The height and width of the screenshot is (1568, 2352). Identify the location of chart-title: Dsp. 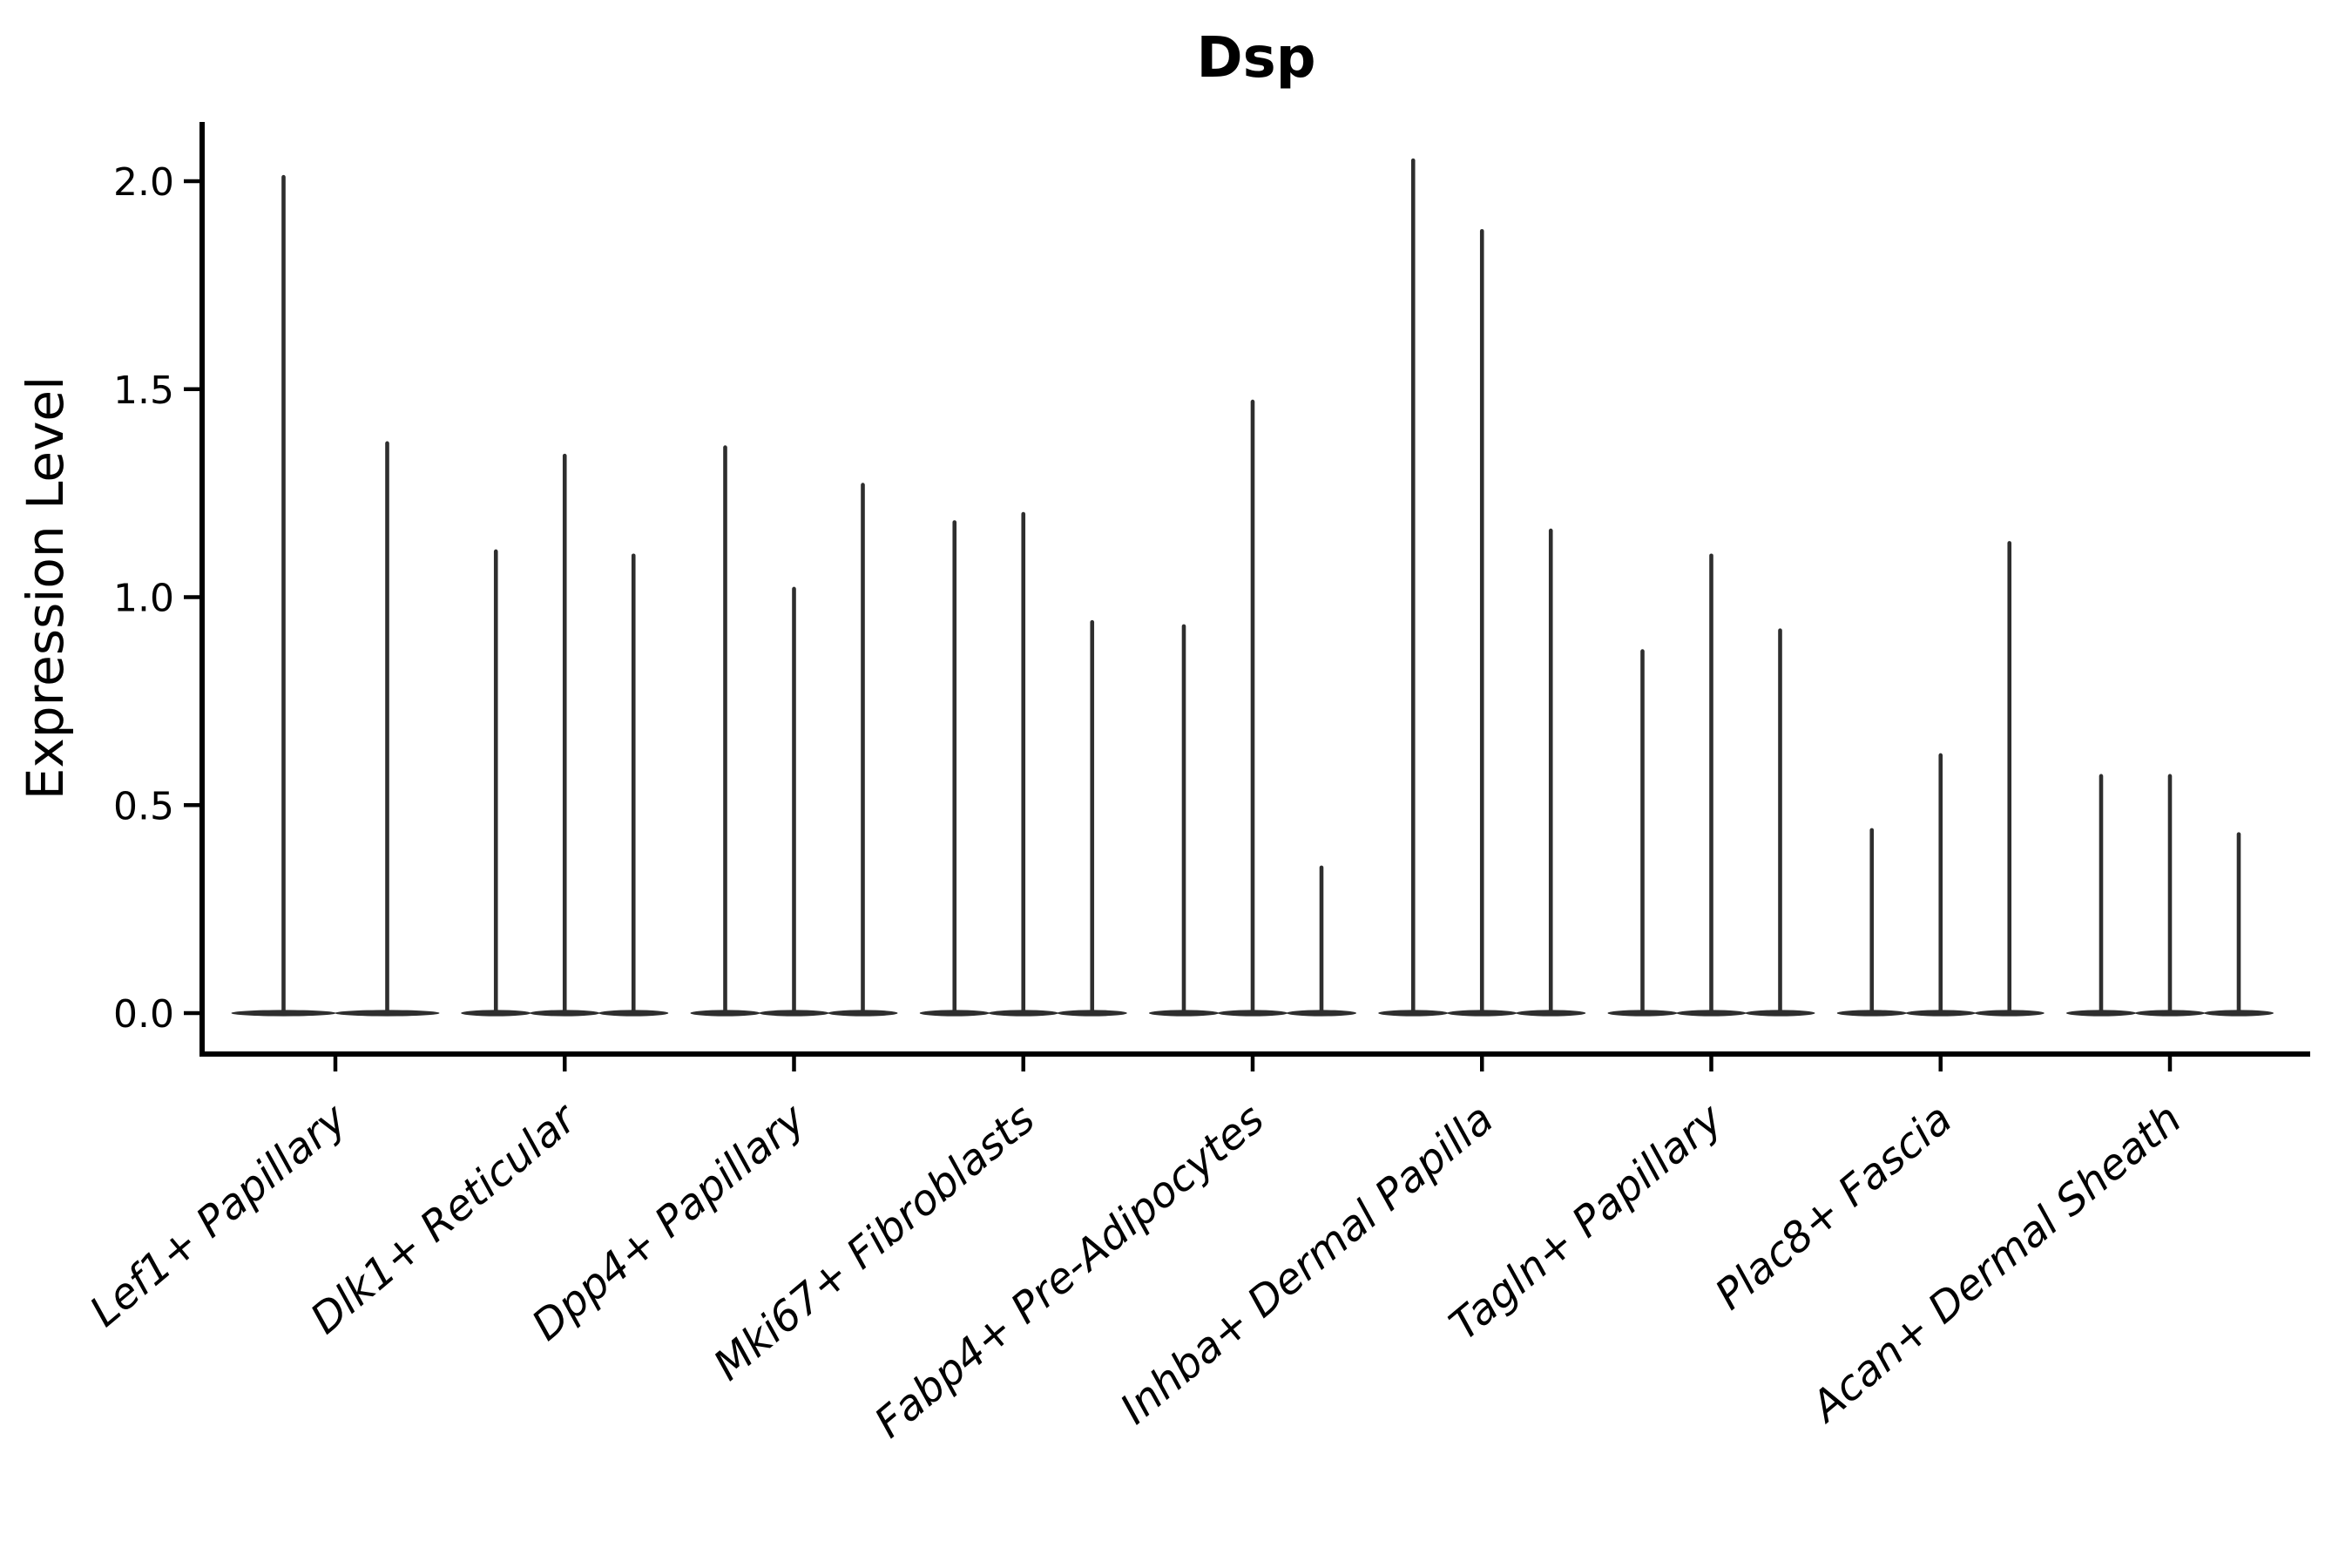
(1255, 58).